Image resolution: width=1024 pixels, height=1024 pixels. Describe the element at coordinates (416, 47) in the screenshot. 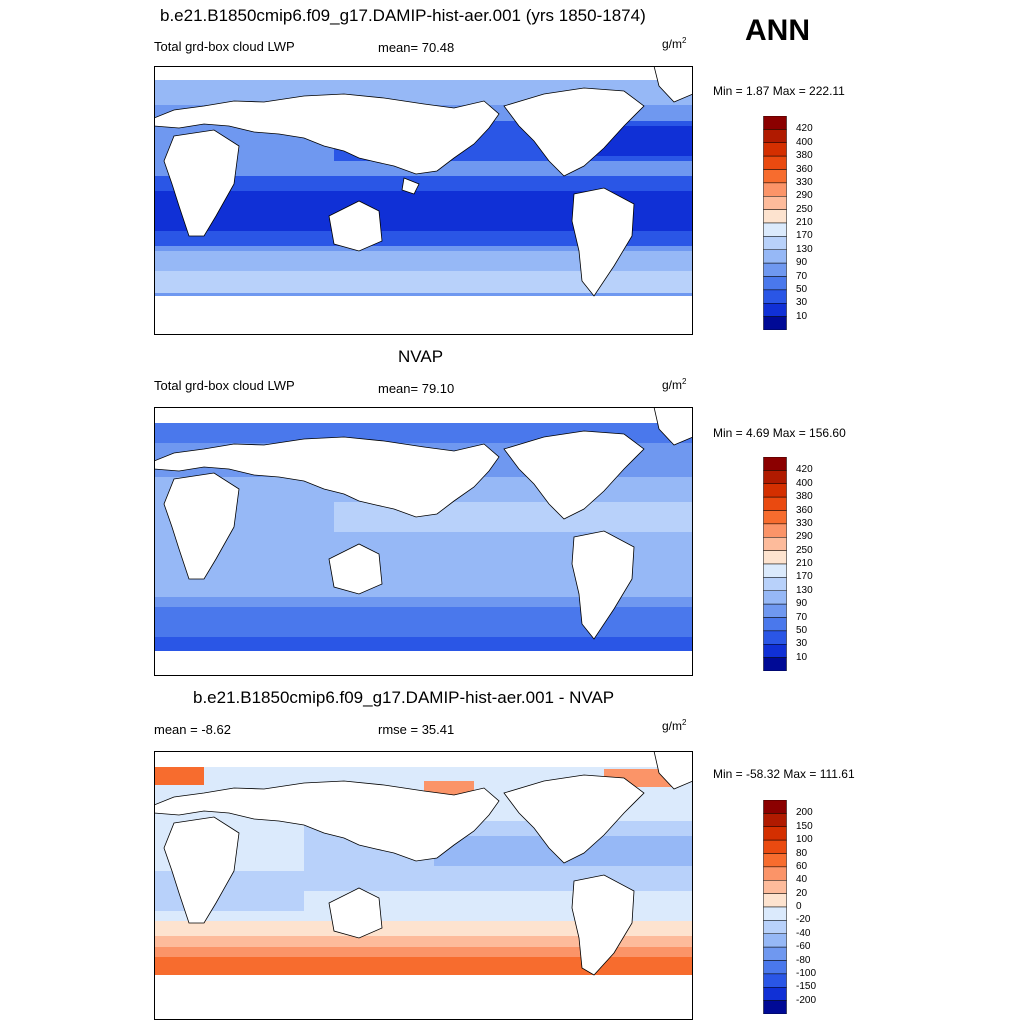

I see `panel-1-mean: mean= 70.48` at that location.